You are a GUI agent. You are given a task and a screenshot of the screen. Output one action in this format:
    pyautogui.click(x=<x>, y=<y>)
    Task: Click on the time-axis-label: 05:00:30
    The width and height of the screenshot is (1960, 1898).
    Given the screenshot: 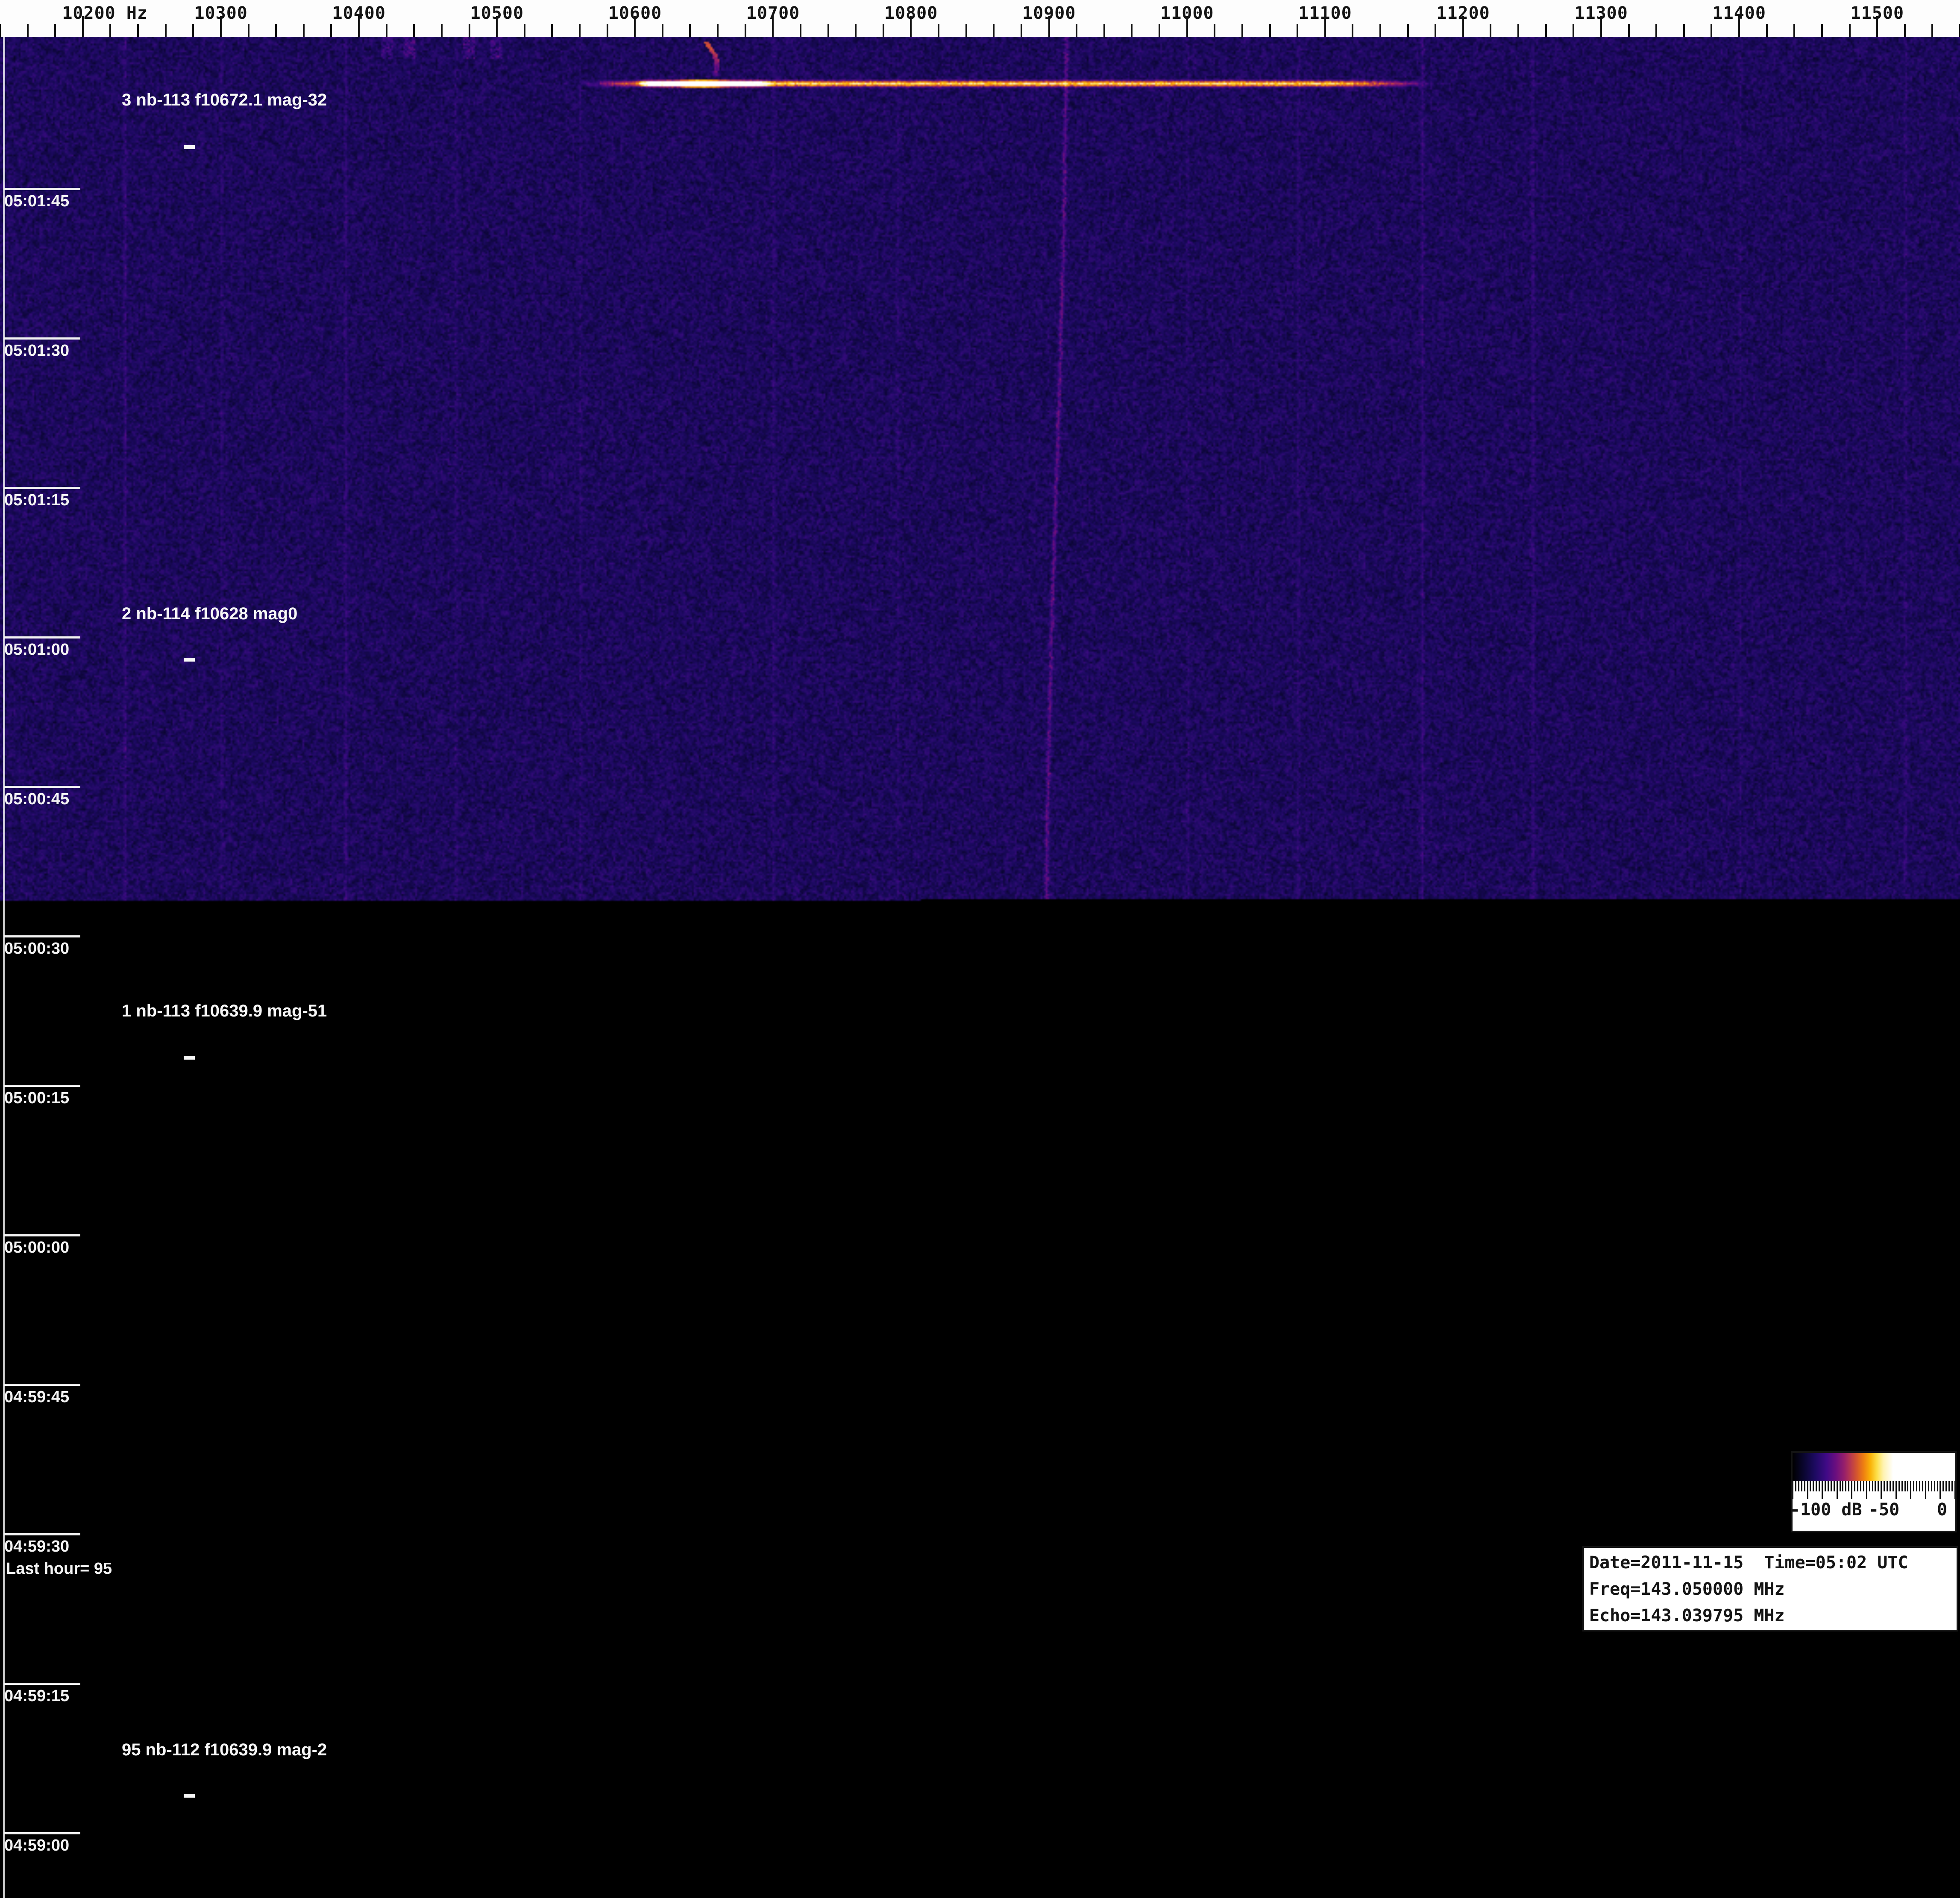 What is the action you would take?
    pyautogui.click(x=37, y=949)
    